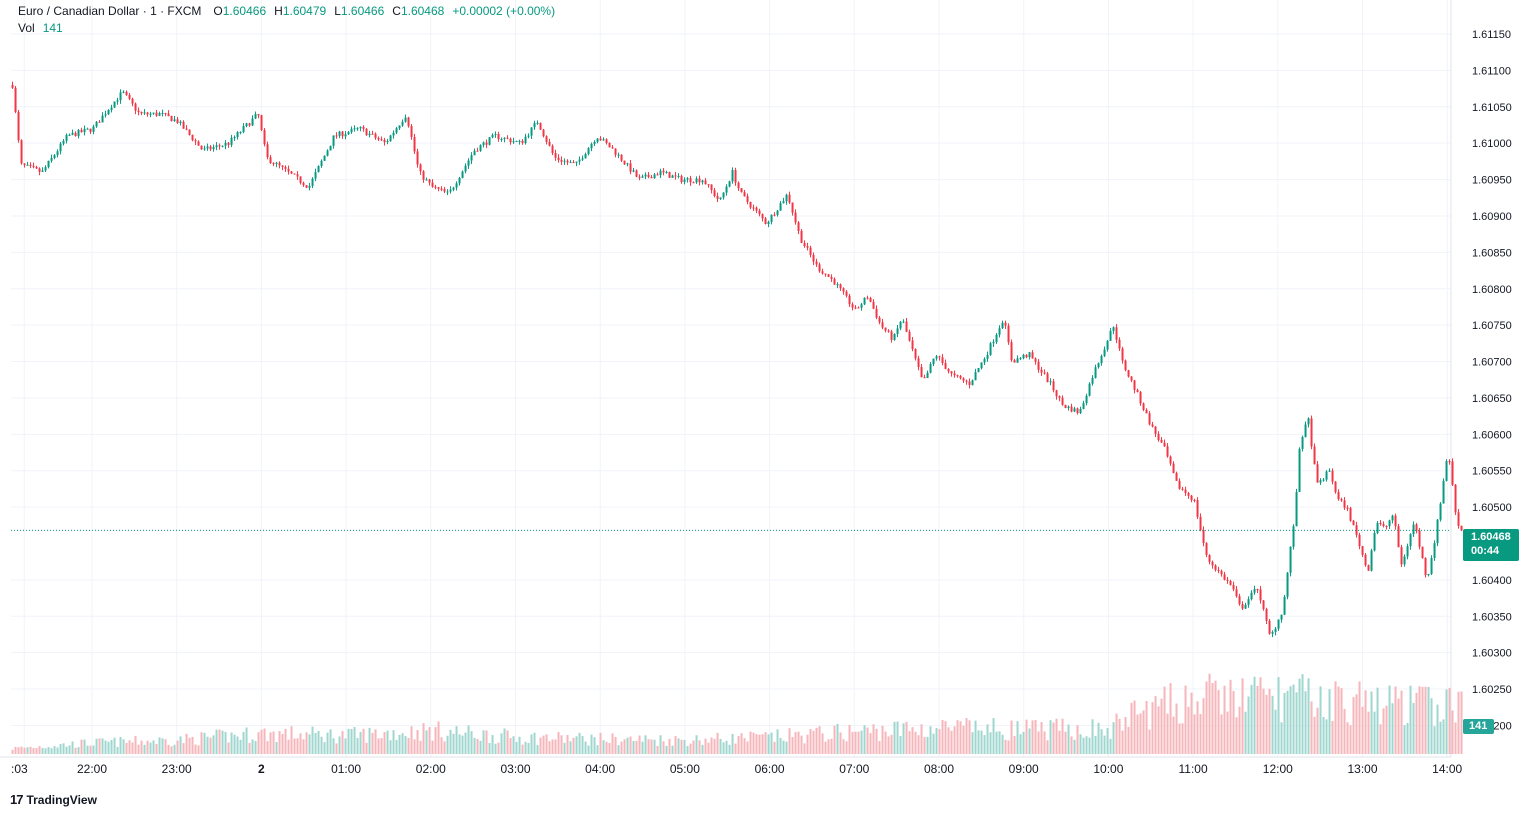 Image resolution: width=1534 pixels, height=817 pixels. I want to click on tradingview-brand: 17 TradingView, so click(53, 799).